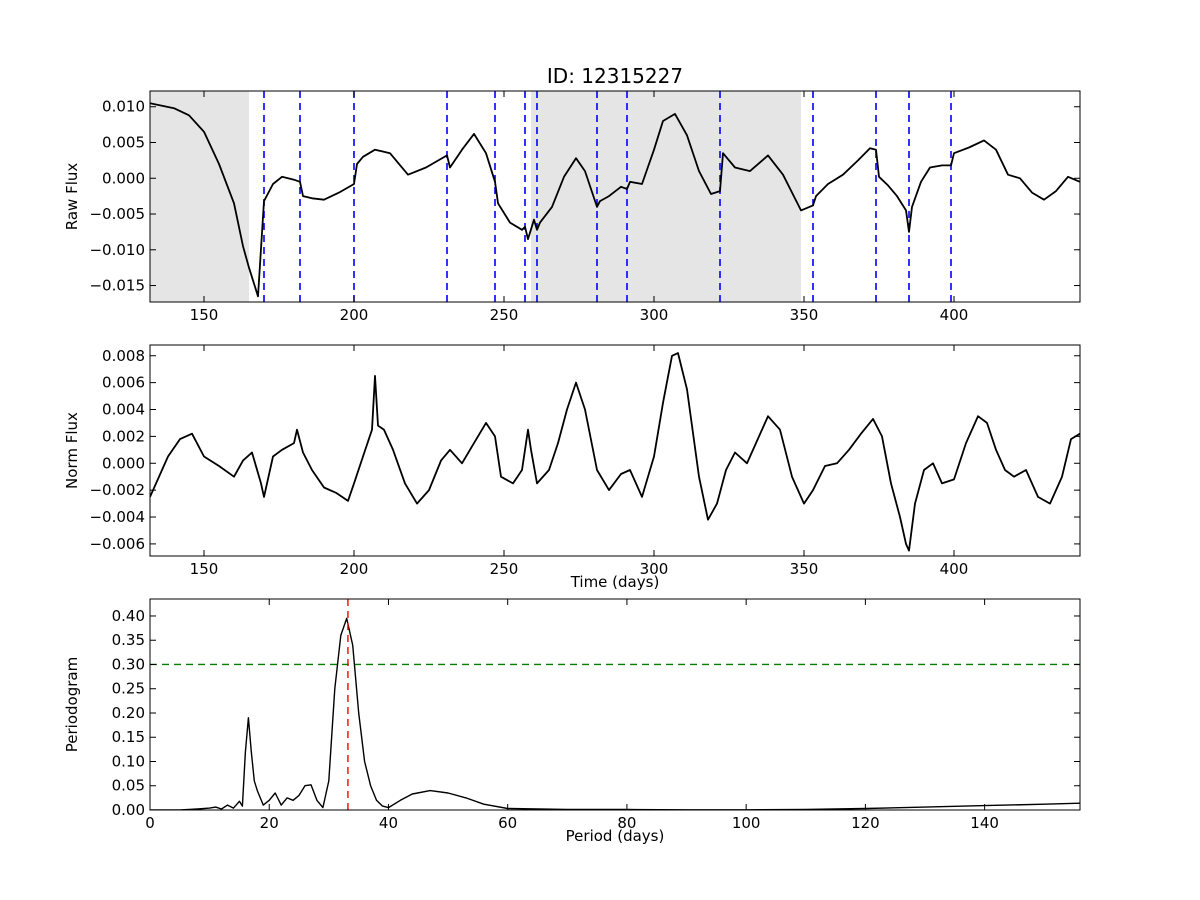 This screenshot has height=900, width=1200. I want to click on norm-xtick-label-3: 300, so click(654, 569).